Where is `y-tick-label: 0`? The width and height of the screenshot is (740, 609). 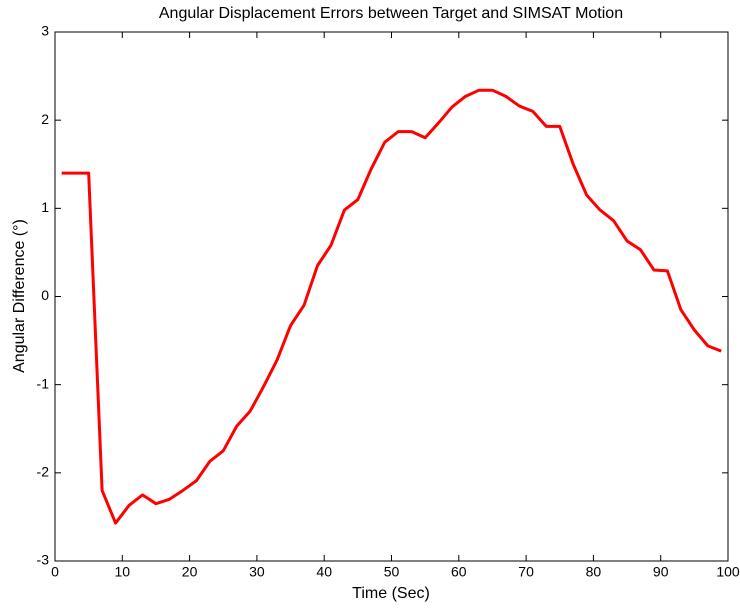 y-tick-label: 0 is located at coordinates (45, 295).